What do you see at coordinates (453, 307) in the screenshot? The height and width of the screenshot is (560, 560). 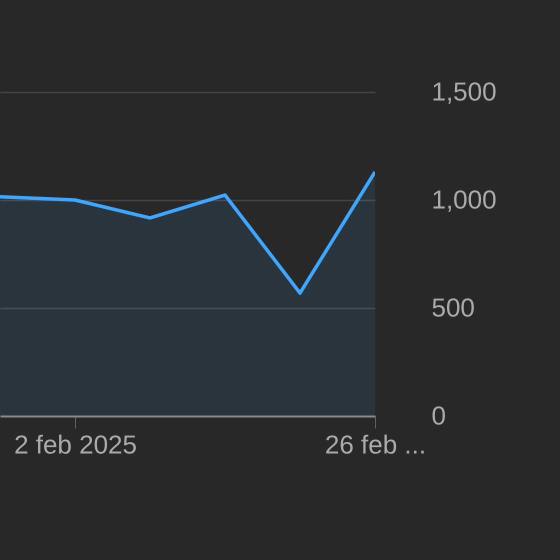 I see `y-tick-label: 500` at bounding box center [453, 307].